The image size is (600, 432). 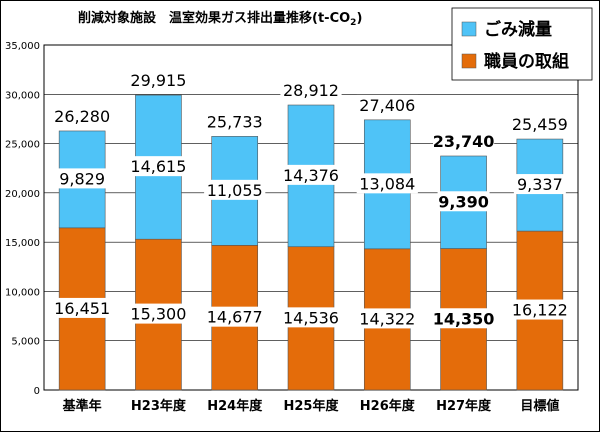 I want to click on data-label: 25,733, so click(x=235, y=121).